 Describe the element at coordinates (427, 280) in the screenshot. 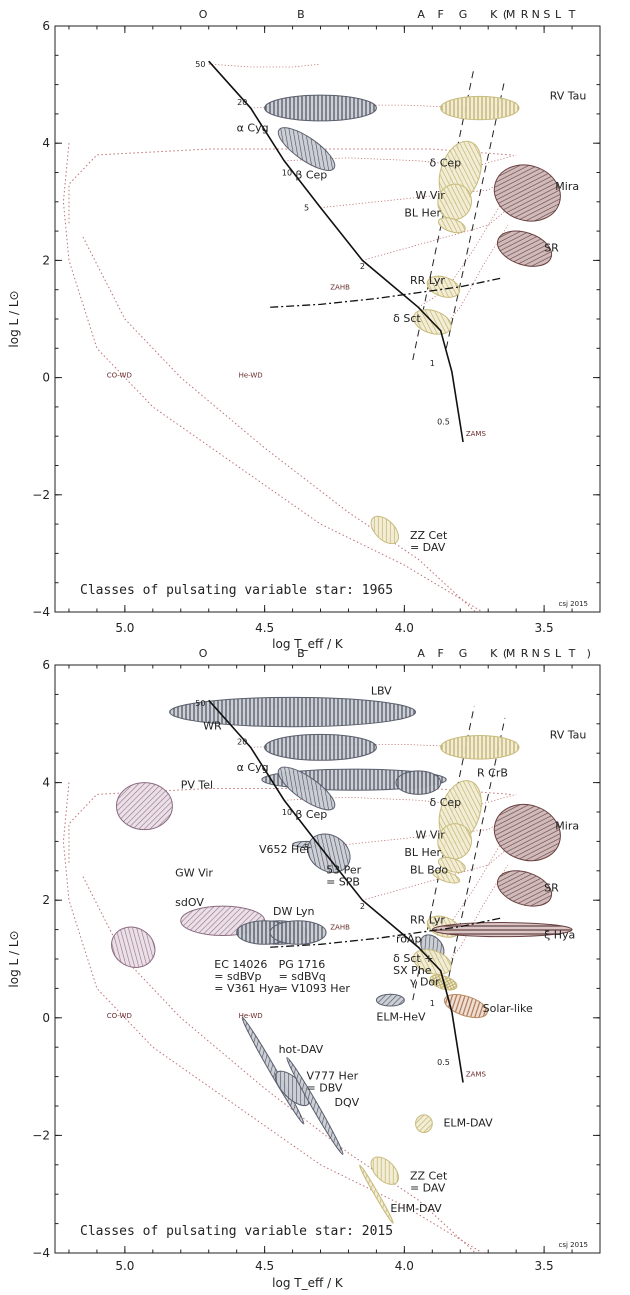

I see `pulsator-class-label-line: RR Lyr` at that location.